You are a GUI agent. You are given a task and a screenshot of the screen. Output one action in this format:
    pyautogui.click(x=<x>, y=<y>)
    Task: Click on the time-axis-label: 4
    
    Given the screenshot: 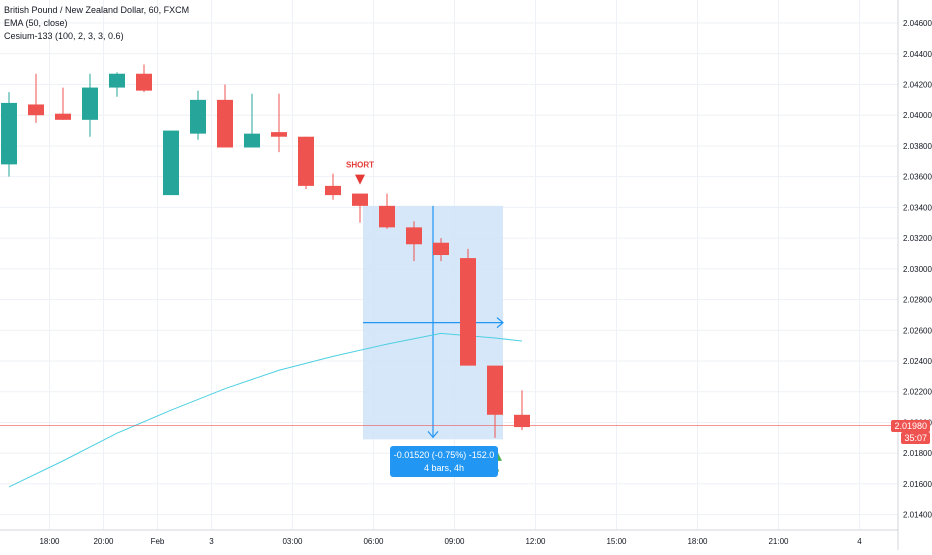 What is the action you would take?
    pyautogui.click(x=859, y=541)
    